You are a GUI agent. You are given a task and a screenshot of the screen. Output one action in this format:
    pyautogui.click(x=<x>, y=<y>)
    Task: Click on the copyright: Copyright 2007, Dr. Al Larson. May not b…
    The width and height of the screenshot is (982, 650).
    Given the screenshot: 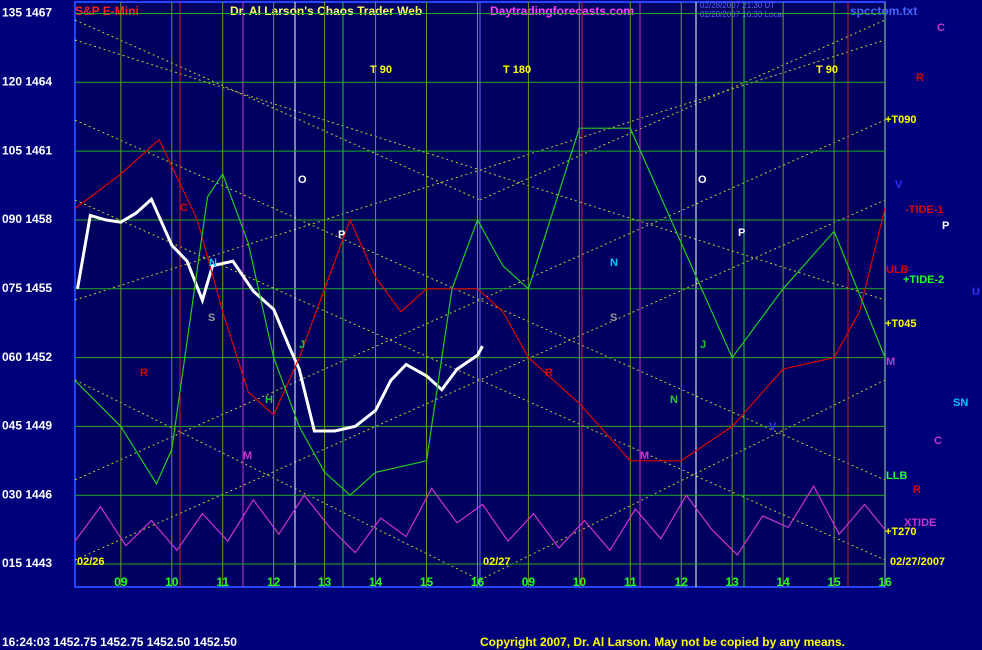 What is the action you would take?
    pyautogui.click(x=662, y=642)
    